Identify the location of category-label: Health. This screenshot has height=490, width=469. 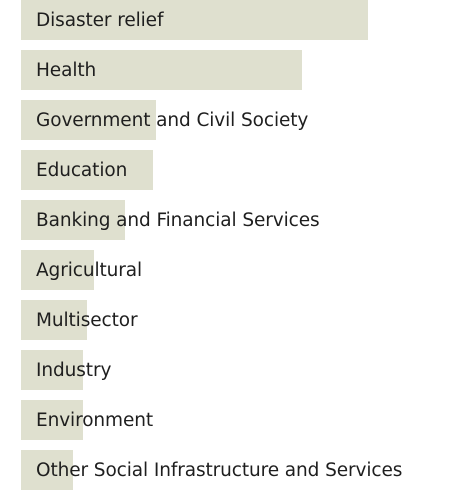
(66, 70).